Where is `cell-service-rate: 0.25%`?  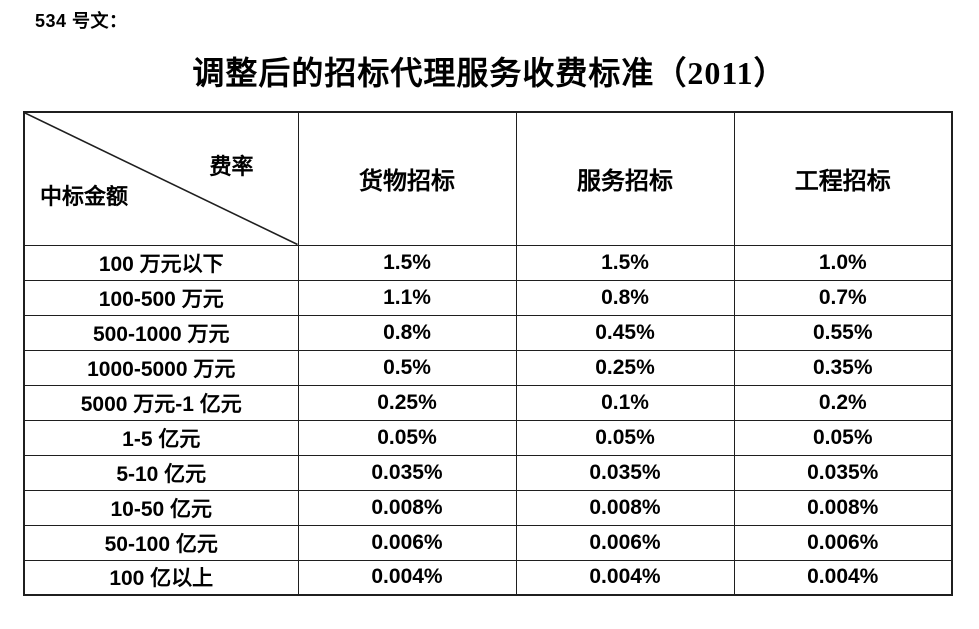
cell-service-rate: 0.25% is located at coordinates (625, 367).